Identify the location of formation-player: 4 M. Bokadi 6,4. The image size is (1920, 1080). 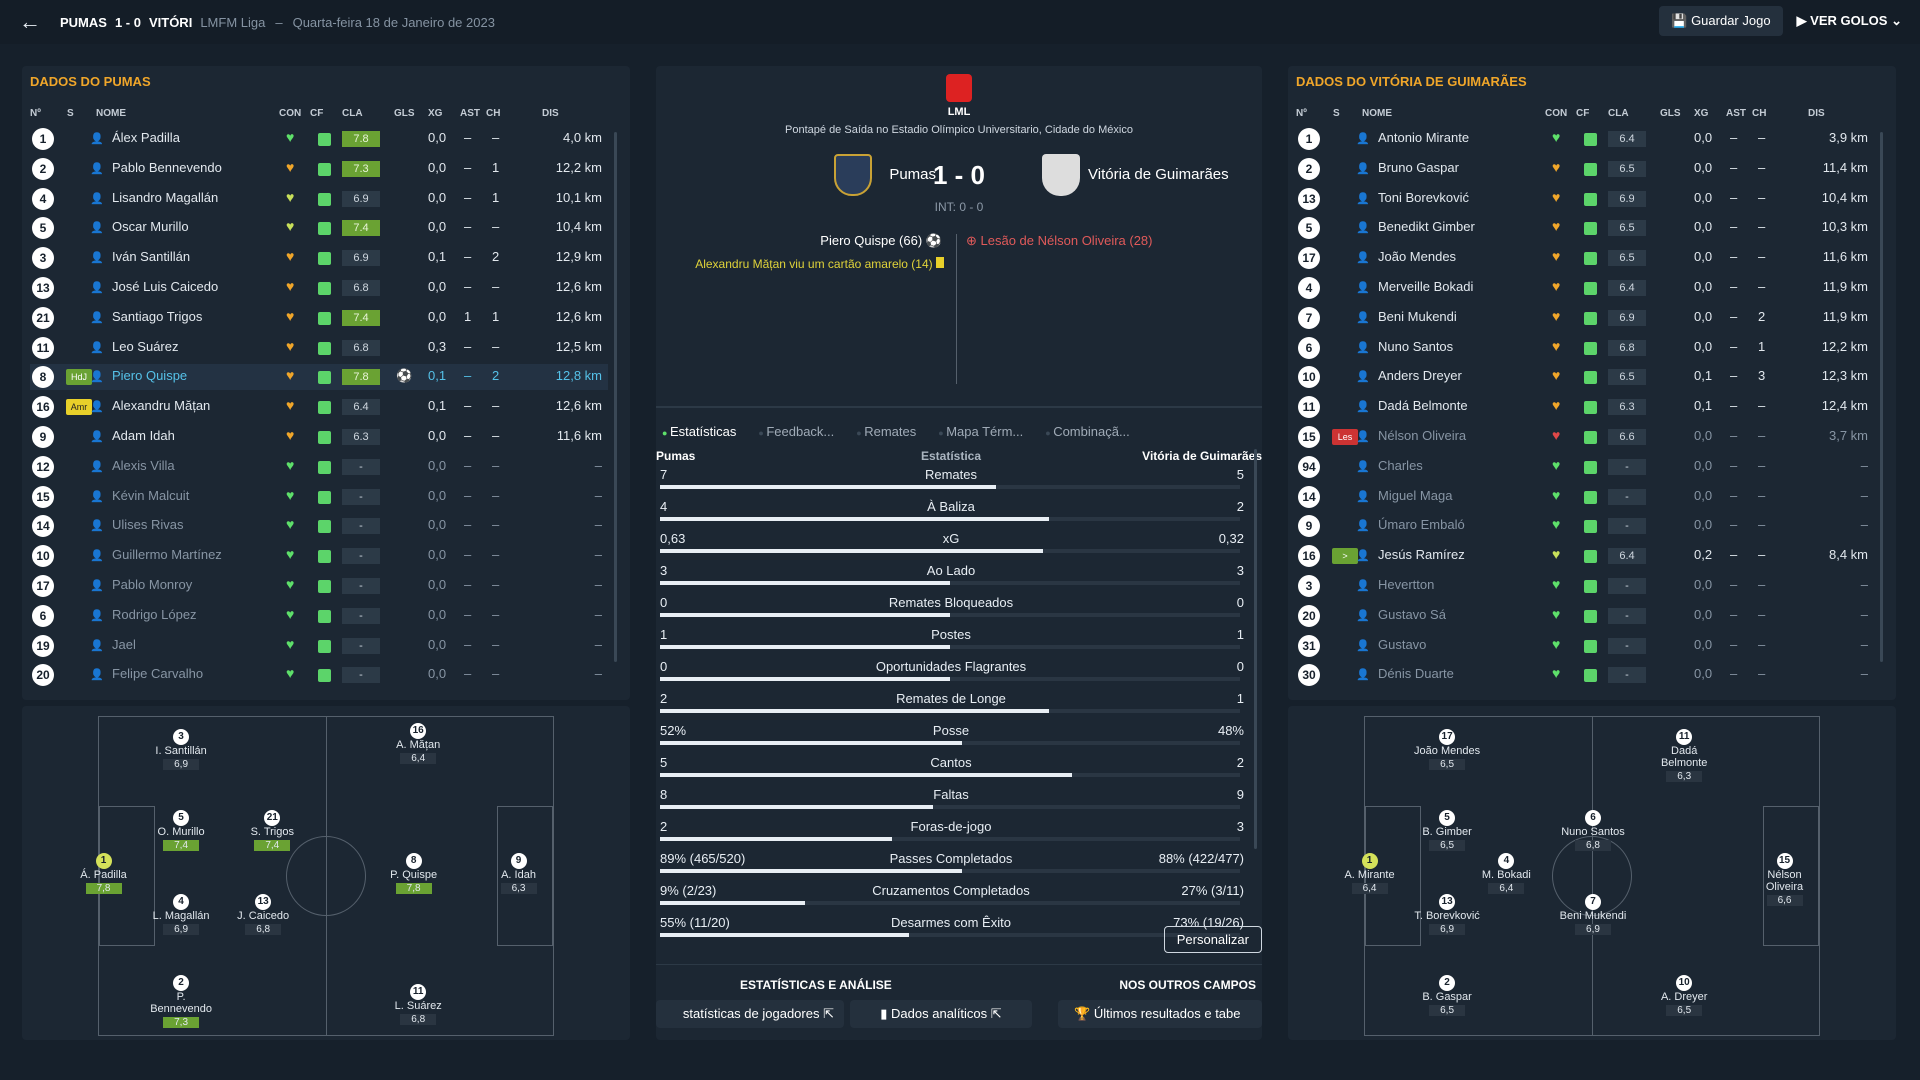
(1506, 874).